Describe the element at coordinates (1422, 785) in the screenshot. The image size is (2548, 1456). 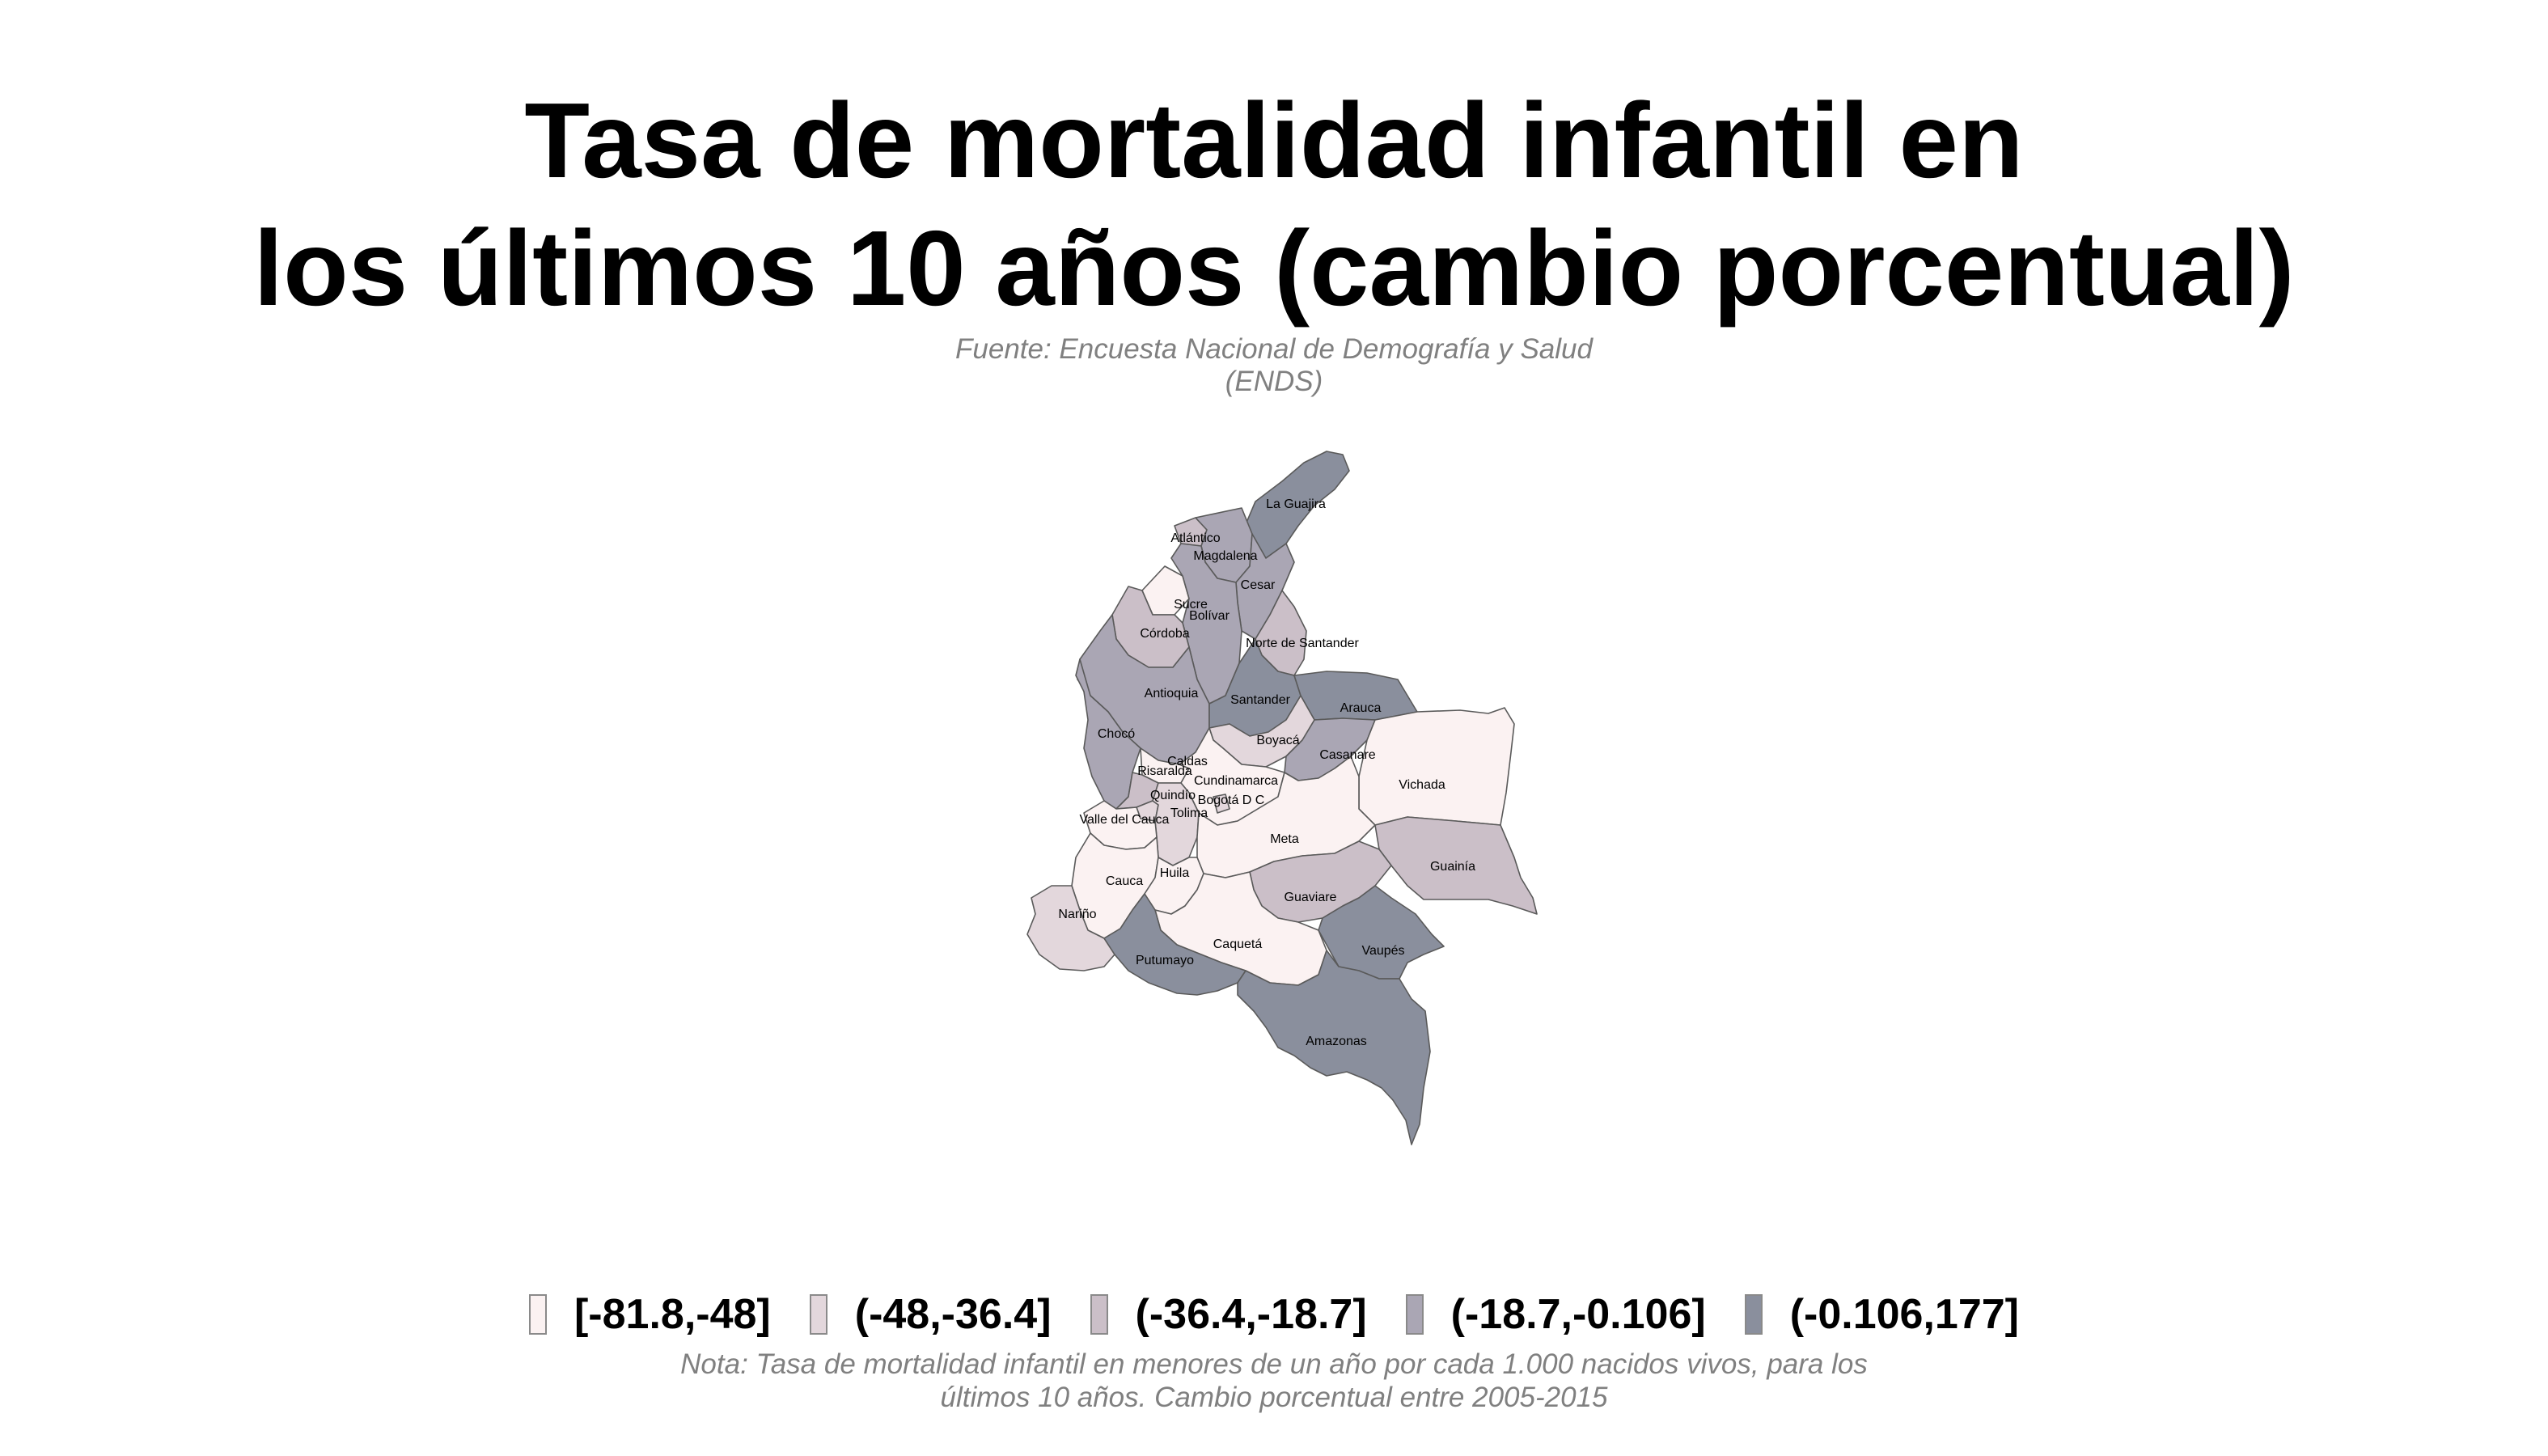
I see `department-label-vichada: Vichada` at that location.